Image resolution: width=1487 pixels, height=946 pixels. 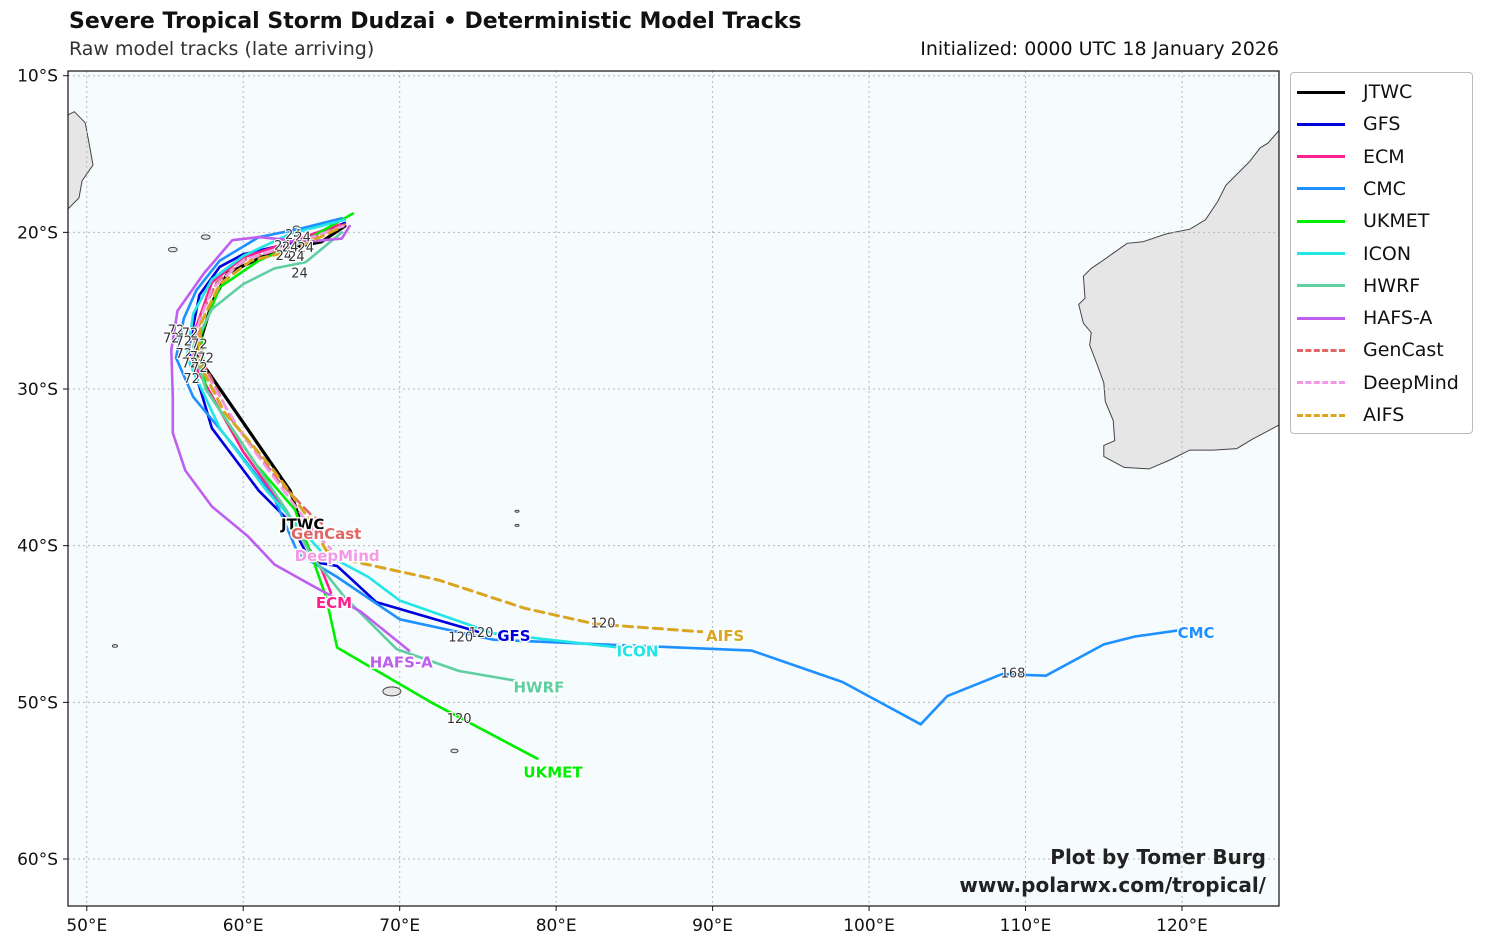 What do you see at coordinates (1398, 318) in the screenshot?
I see `legend-label: HAFS-A` at bounding box center [1398, 318].